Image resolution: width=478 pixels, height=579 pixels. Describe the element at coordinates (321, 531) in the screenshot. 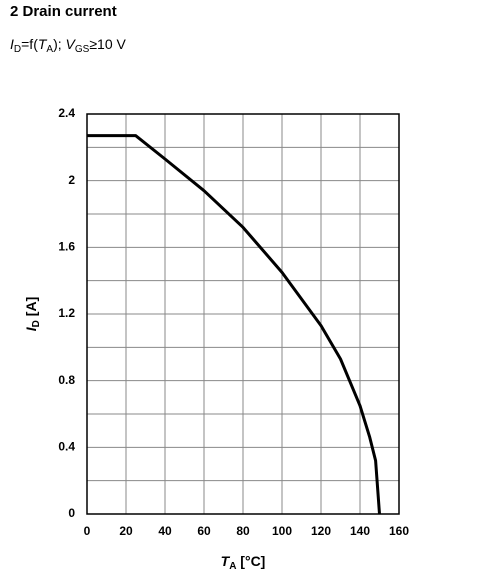

I see `x-tick-label: 120` at that location.